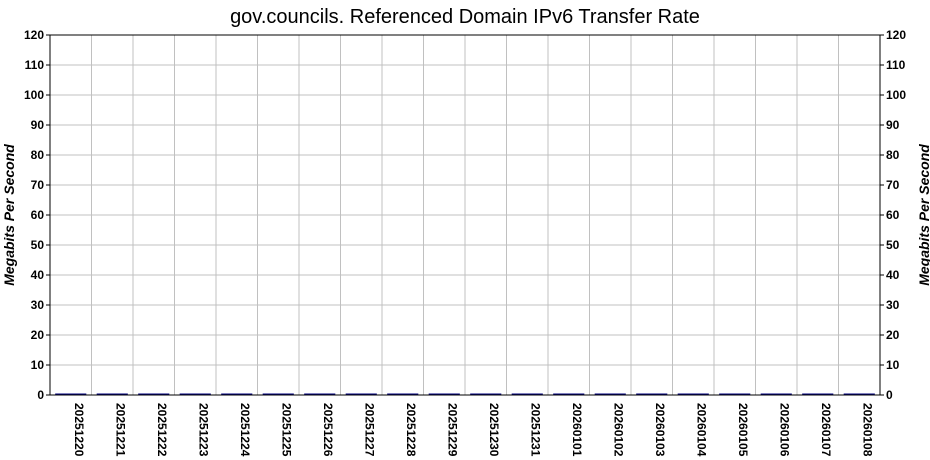 This screenshot has height=460, width=930. Describe the element at coordinates (893, 365) in the screenshot. I see `y-tick-label-right: 10` at that location.